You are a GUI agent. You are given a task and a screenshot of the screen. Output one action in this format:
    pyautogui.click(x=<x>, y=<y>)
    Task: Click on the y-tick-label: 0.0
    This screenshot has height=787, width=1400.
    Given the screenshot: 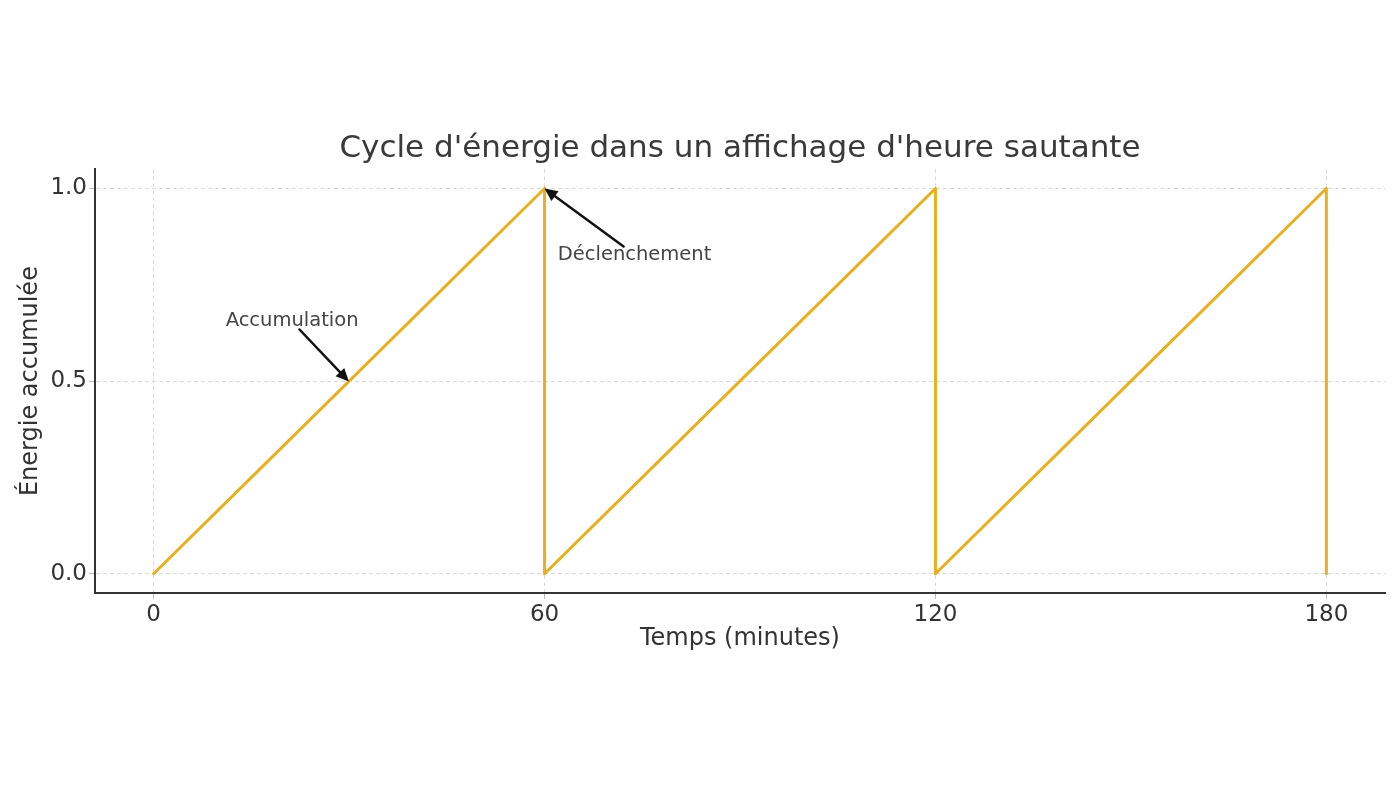 What is the action you would take?
    pyautogui.click(x=68, y=571)
    